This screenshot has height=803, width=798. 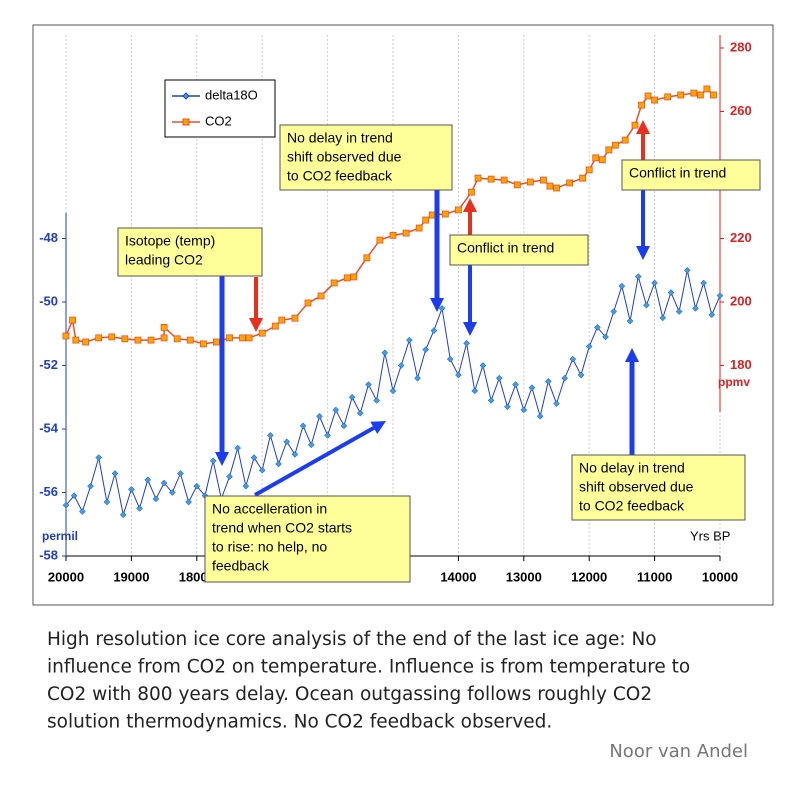 I want to click on x-axis-label: Yrs BP, so click(x=710, y=535).